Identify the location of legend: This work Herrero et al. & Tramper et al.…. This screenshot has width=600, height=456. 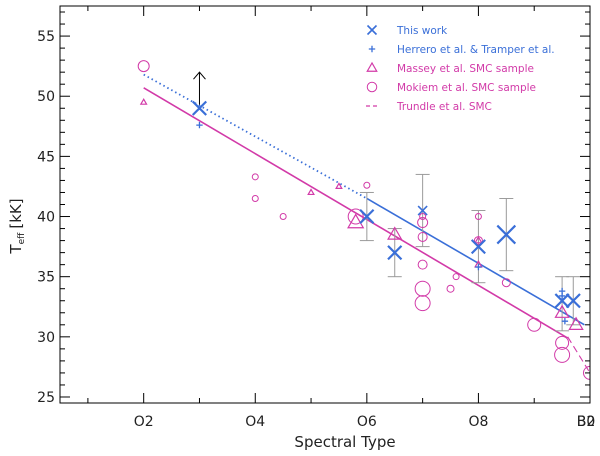
(460, 68).